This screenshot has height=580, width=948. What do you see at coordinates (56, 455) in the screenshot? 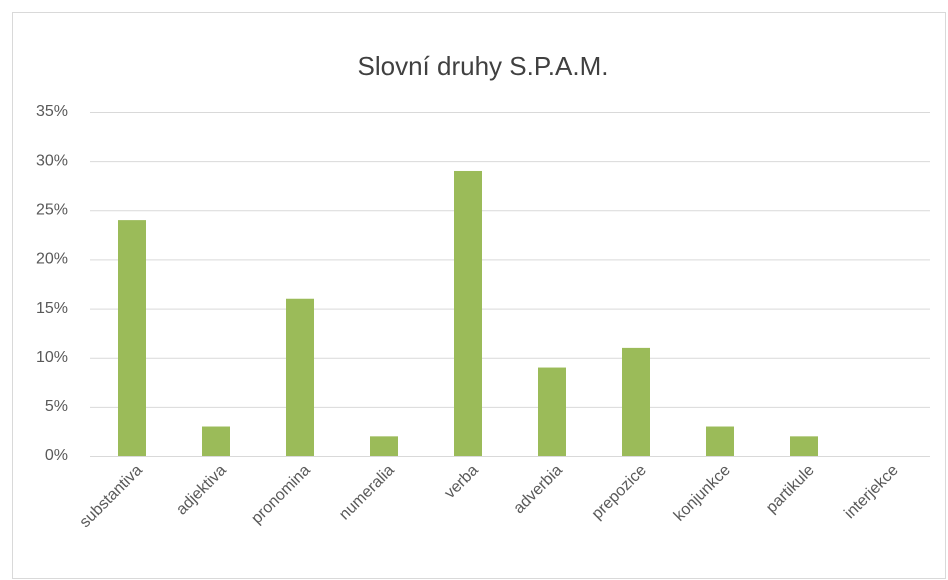
I see `y-tick-label: 0%` at bounding box center [56, 455].